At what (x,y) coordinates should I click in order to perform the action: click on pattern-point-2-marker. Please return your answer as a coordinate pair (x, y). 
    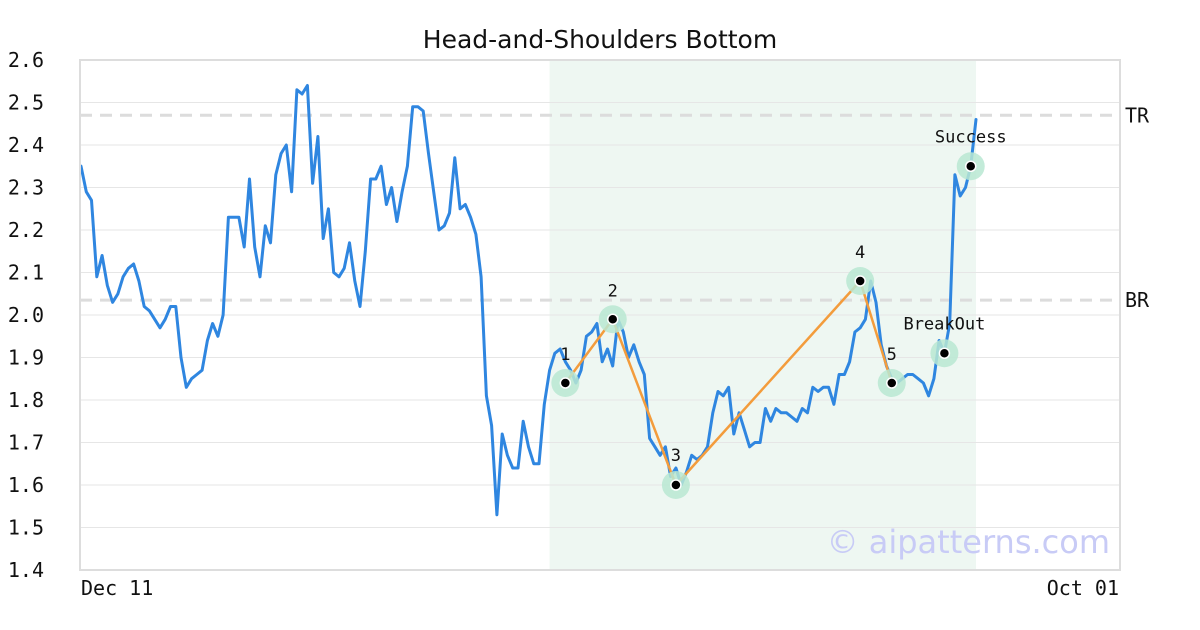
    Looking at the image, I should click on (612, 319).